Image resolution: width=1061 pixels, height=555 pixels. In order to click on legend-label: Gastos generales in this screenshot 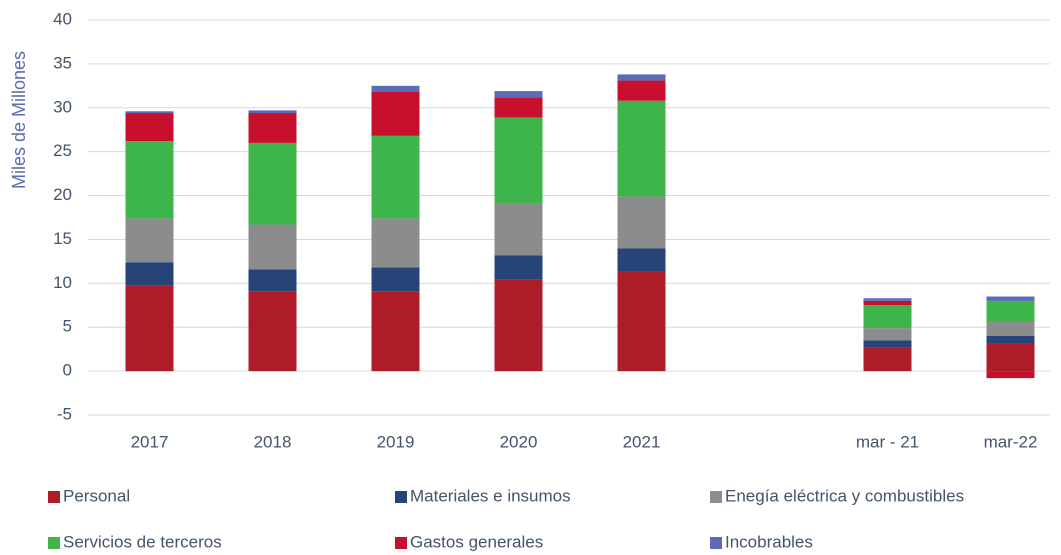, I will do `click(476, 541)`.